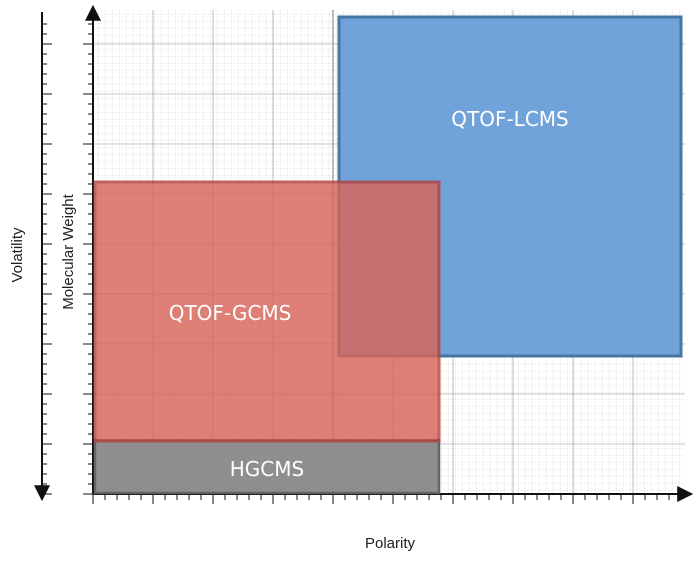 This screenshot has width=699, height=564. What do you see at coordinates (267, 469) in the screenshot?
I see `label-hgcms: HGCMS` at bounding box center [267, 469].